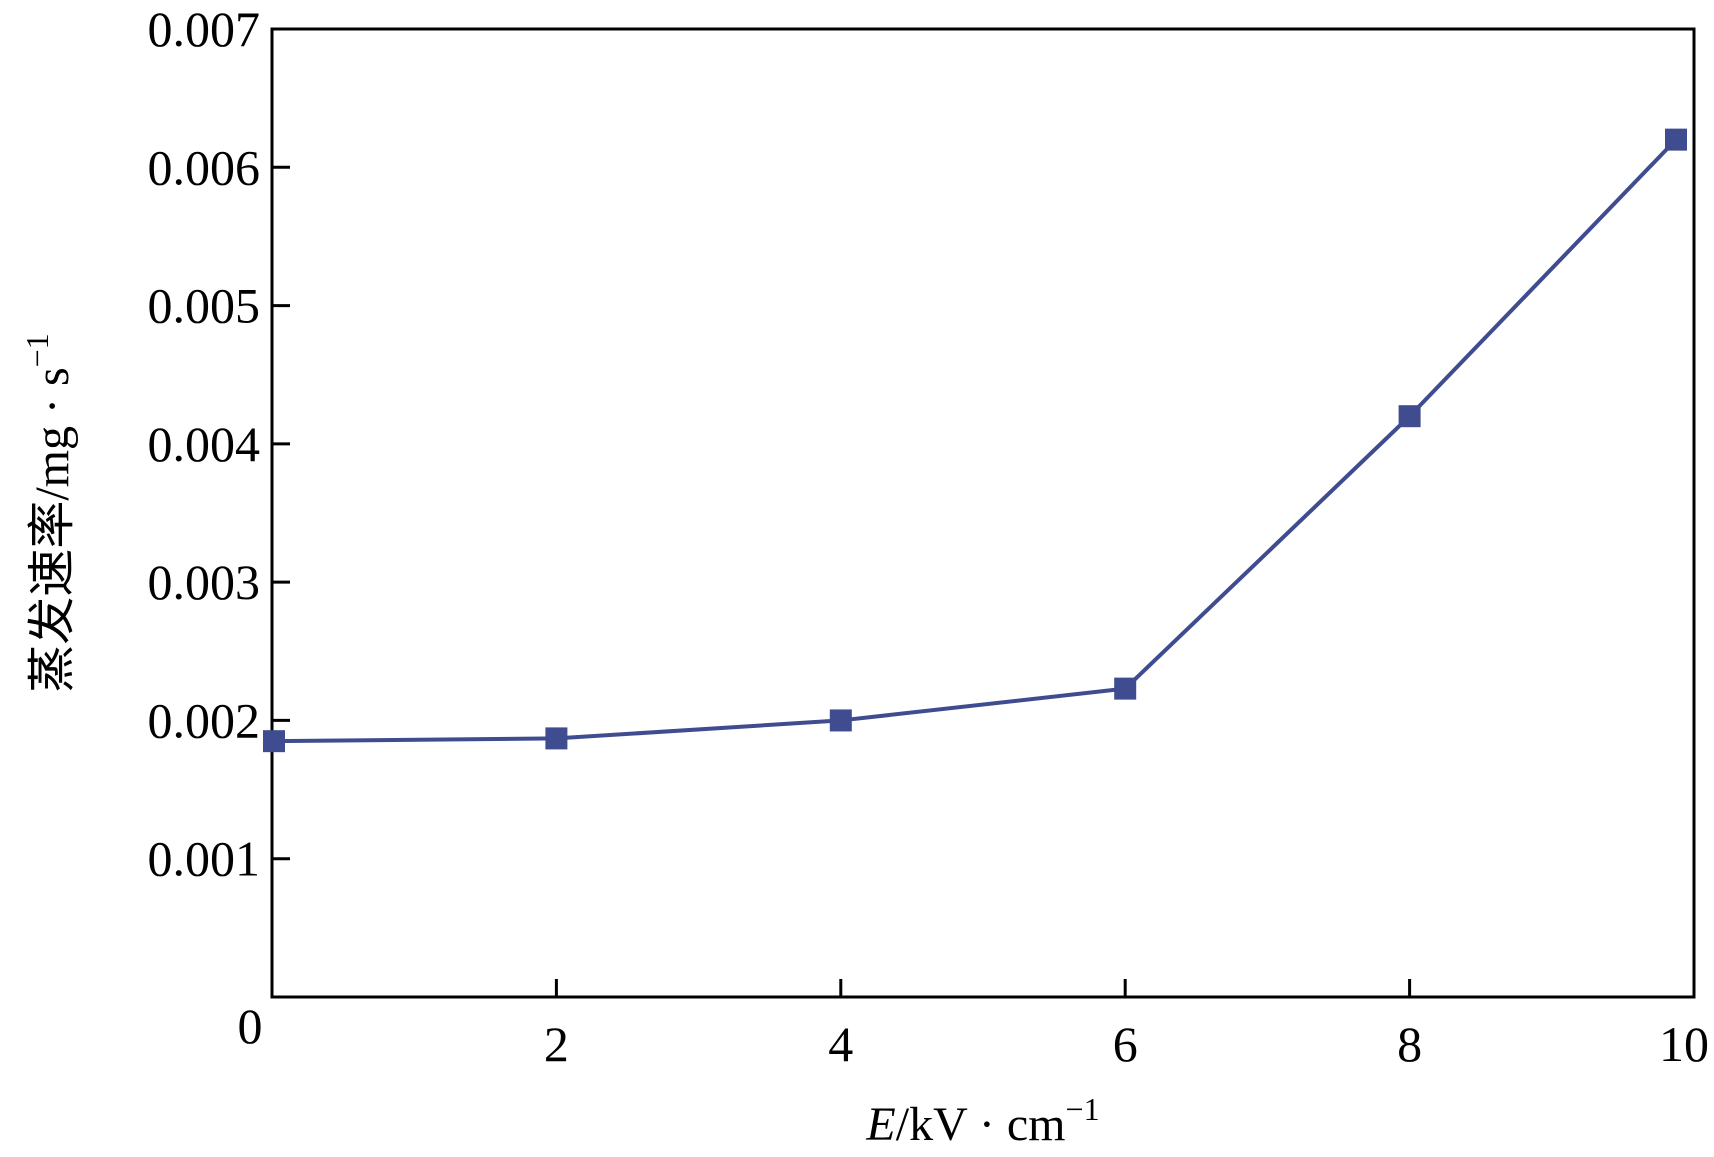  What do you see at coordinates (1684, 1044) in the screenshot?
I see `x-tick-label: 10` at bounding box center [1684, 1044].